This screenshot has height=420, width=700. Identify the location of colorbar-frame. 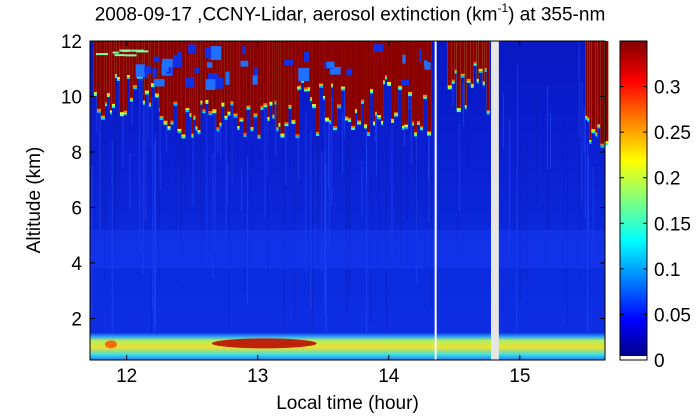
(633, 200).